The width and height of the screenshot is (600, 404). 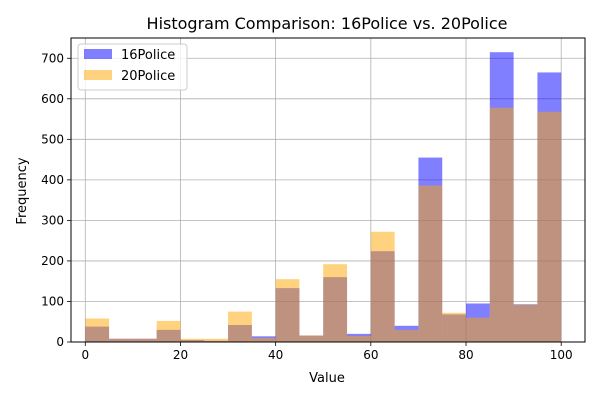 What do you see at coordinates (148, 76) in the screenshot?
I see `legend-label-20Police: 20Police` at bounding box center [148, 76].